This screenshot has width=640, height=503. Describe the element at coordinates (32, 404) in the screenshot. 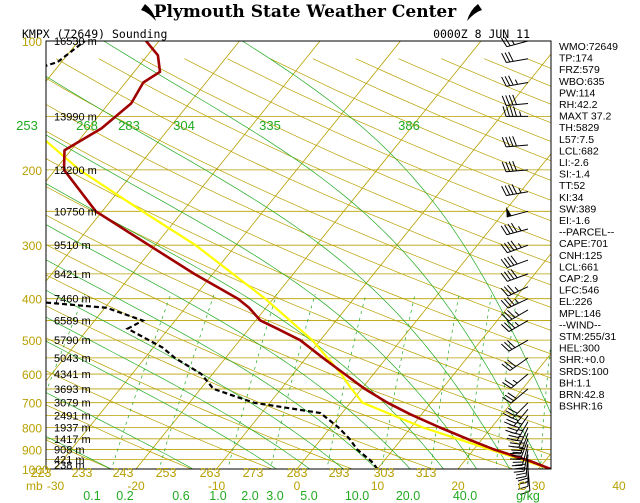

I see `pressure-tick-label: 700` at that location.